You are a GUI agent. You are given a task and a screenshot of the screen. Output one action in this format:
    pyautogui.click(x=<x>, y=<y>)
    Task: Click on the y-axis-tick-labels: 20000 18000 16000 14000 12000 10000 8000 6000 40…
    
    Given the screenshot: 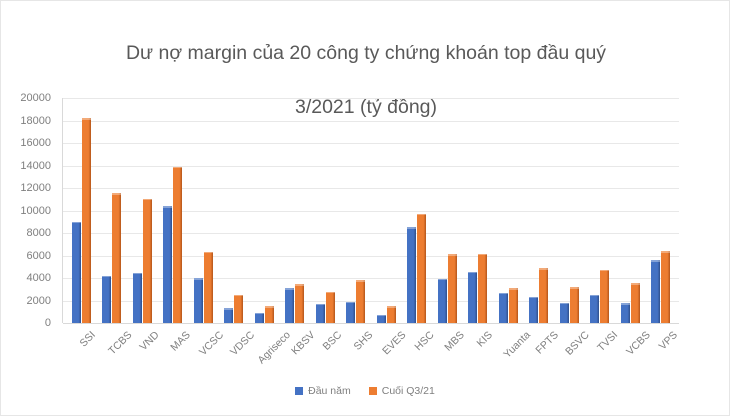 What is the action you would take?
    pyautogui.click(x=29, y=210)
    